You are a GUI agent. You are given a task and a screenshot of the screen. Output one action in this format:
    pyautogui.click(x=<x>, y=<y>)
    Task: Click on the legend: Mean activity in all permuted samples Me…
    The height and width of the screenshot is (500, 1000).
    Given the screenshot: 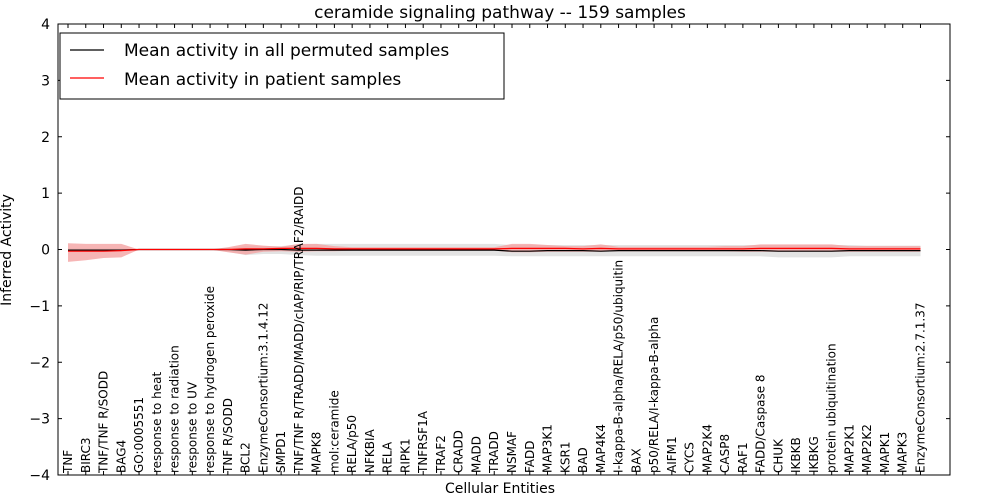 What is the action you would take?
    pyautogui.click(x=282, y=66)
    